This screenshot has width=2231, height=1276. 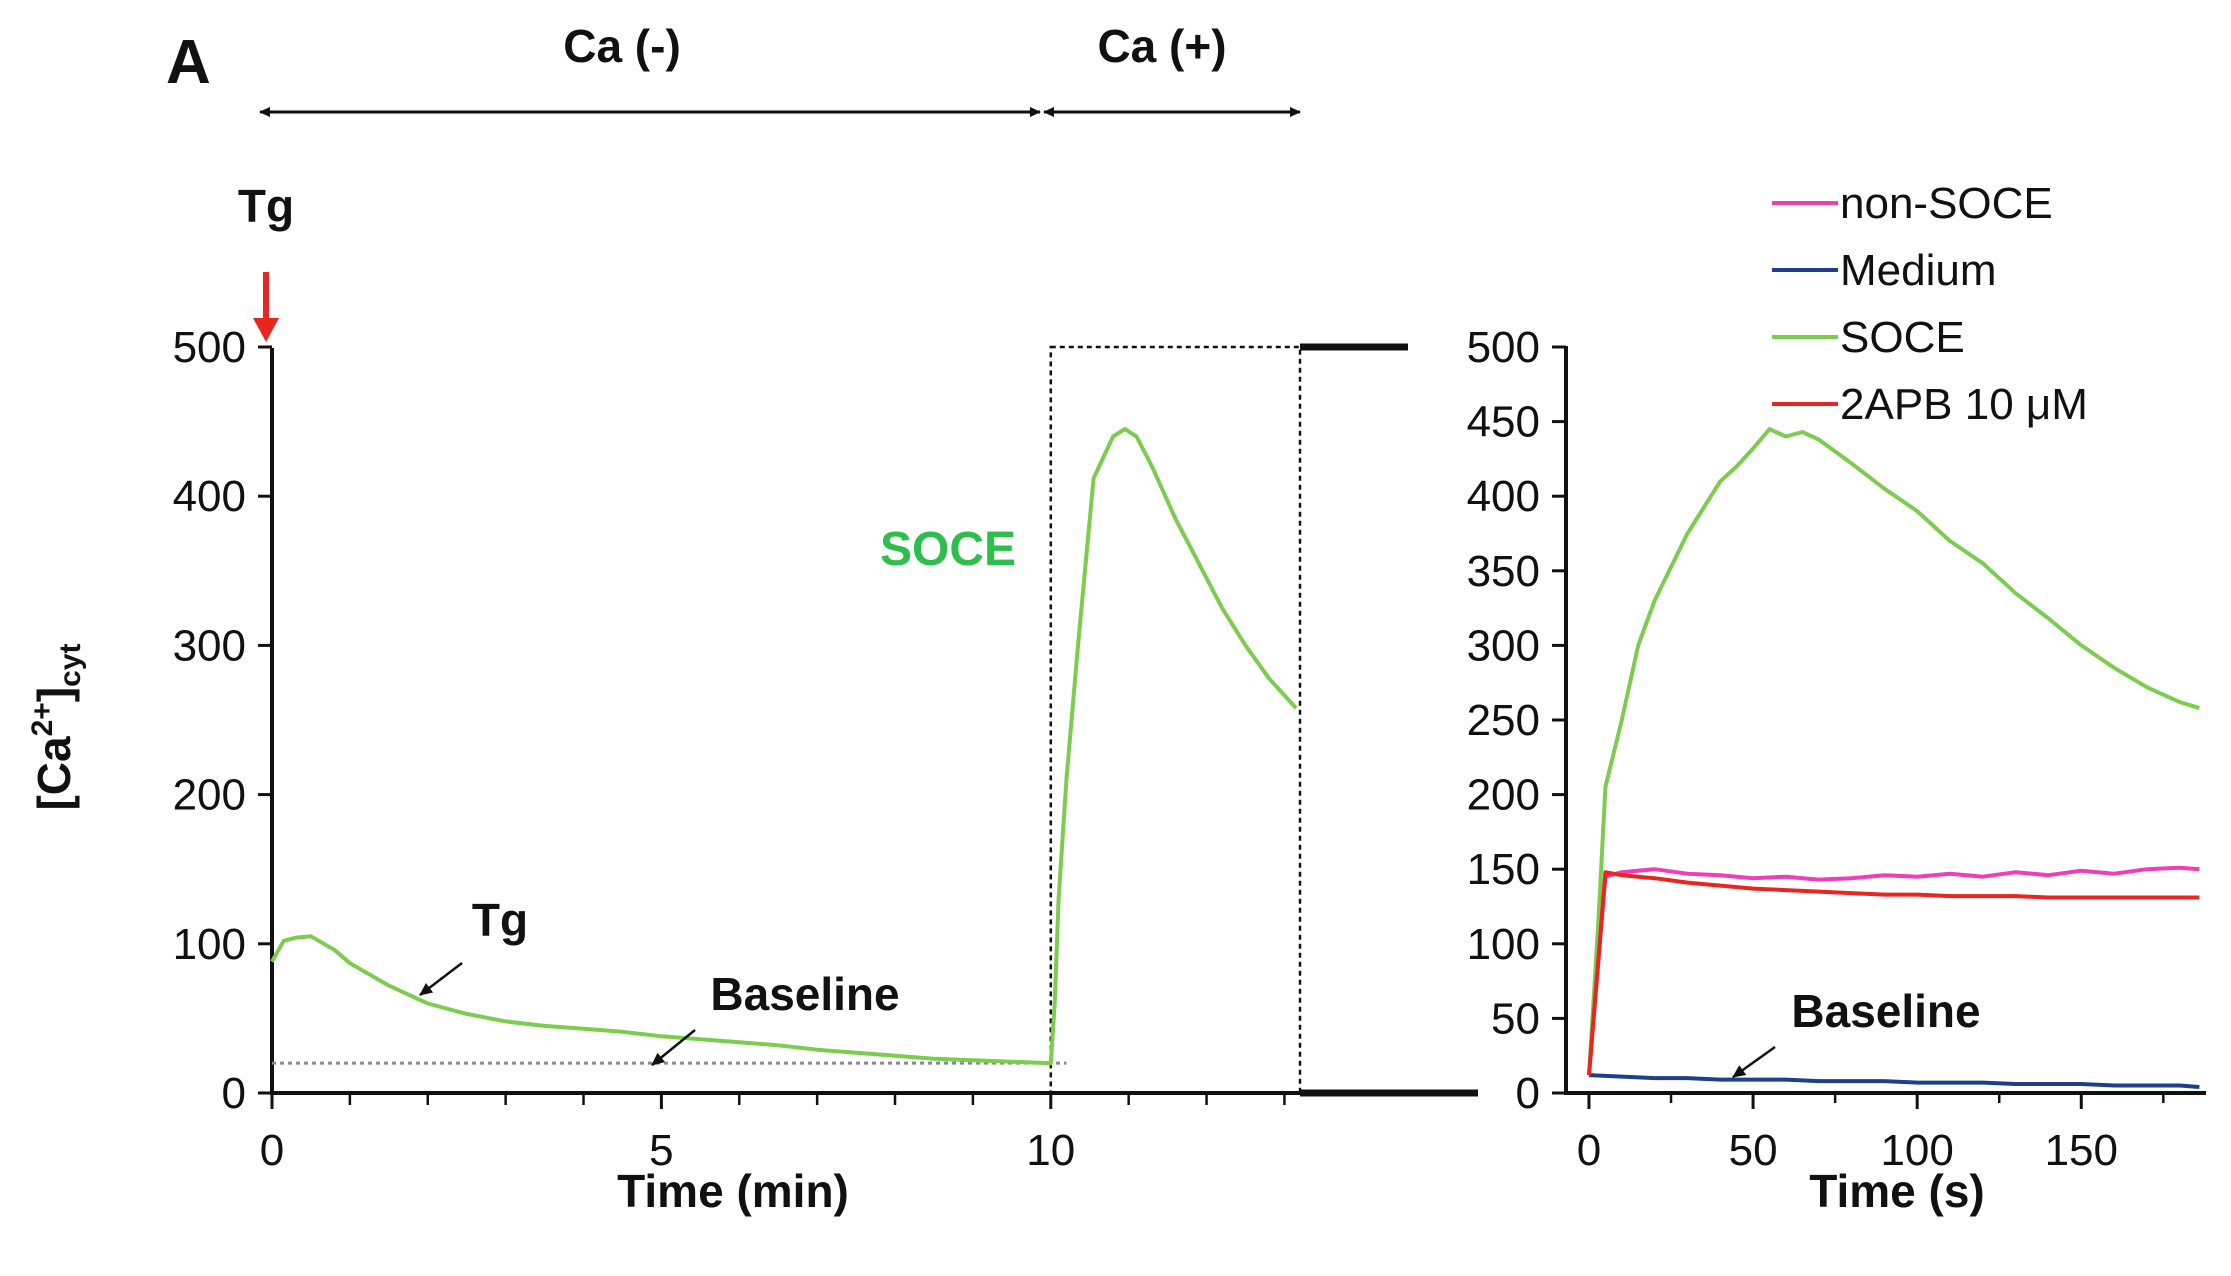 I want to click on tg-pointer-arrow, so click(x=441, y=979).